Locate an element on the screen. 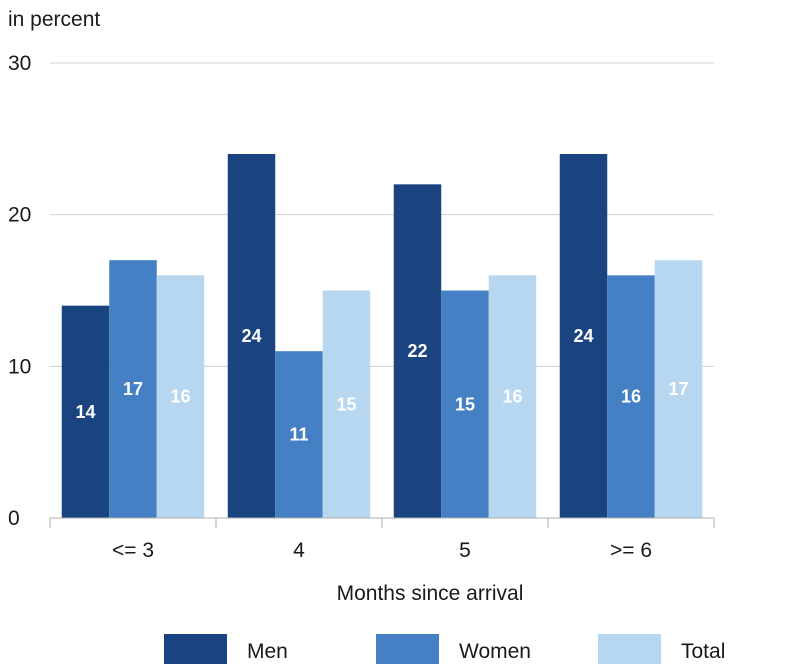  x-tick-label: 4 is located at coordinates (299, 550).